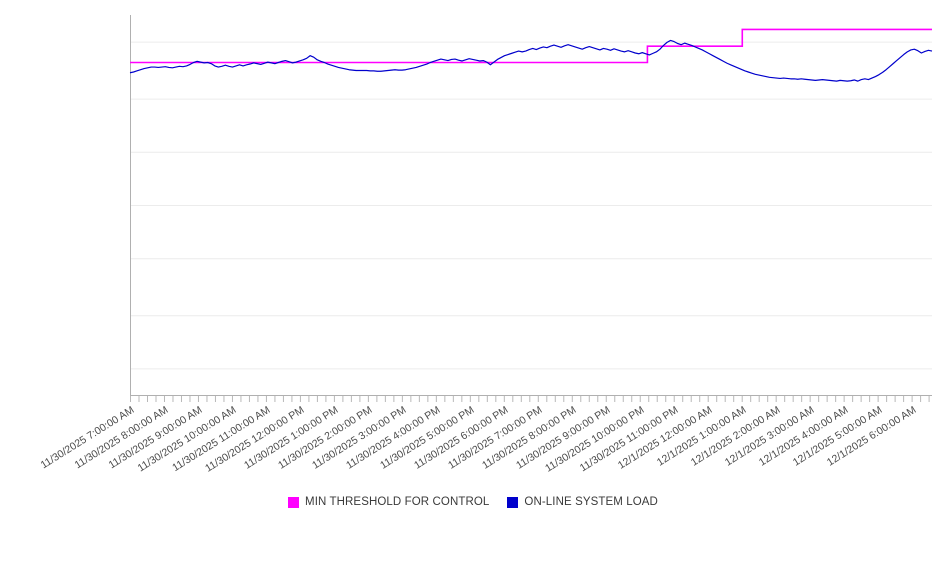 The image size is (946, 573). I want to click on series-line-min-threshold-for-control, so click(531, 46).